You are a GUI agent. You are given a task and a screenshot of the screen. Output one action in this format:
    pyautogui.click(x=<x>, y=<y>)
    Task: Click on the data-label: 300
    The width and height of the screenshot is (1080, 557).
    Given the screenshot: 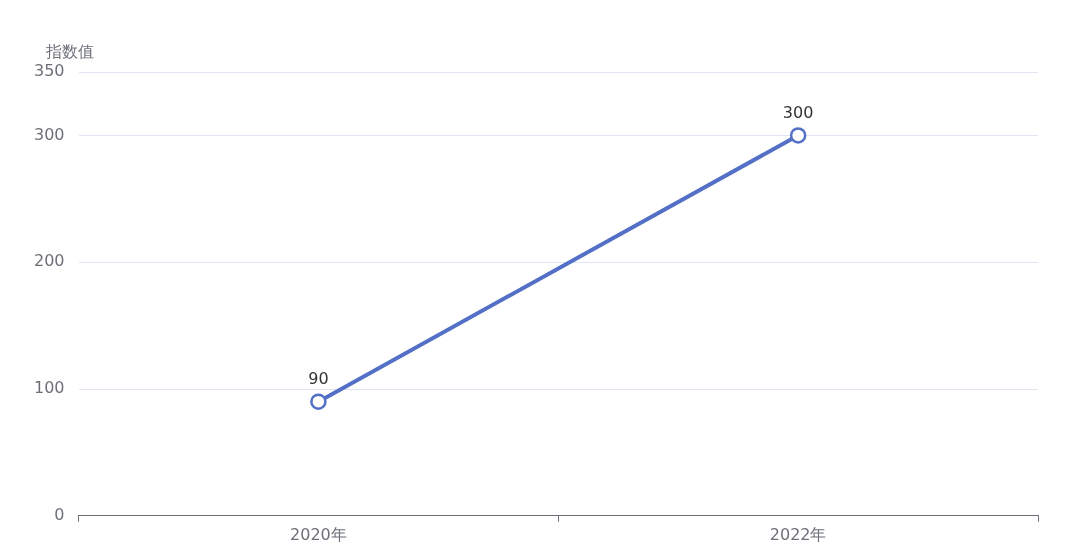 What is the action you would take?
    pyautogui.click(x=798, y=112)
    